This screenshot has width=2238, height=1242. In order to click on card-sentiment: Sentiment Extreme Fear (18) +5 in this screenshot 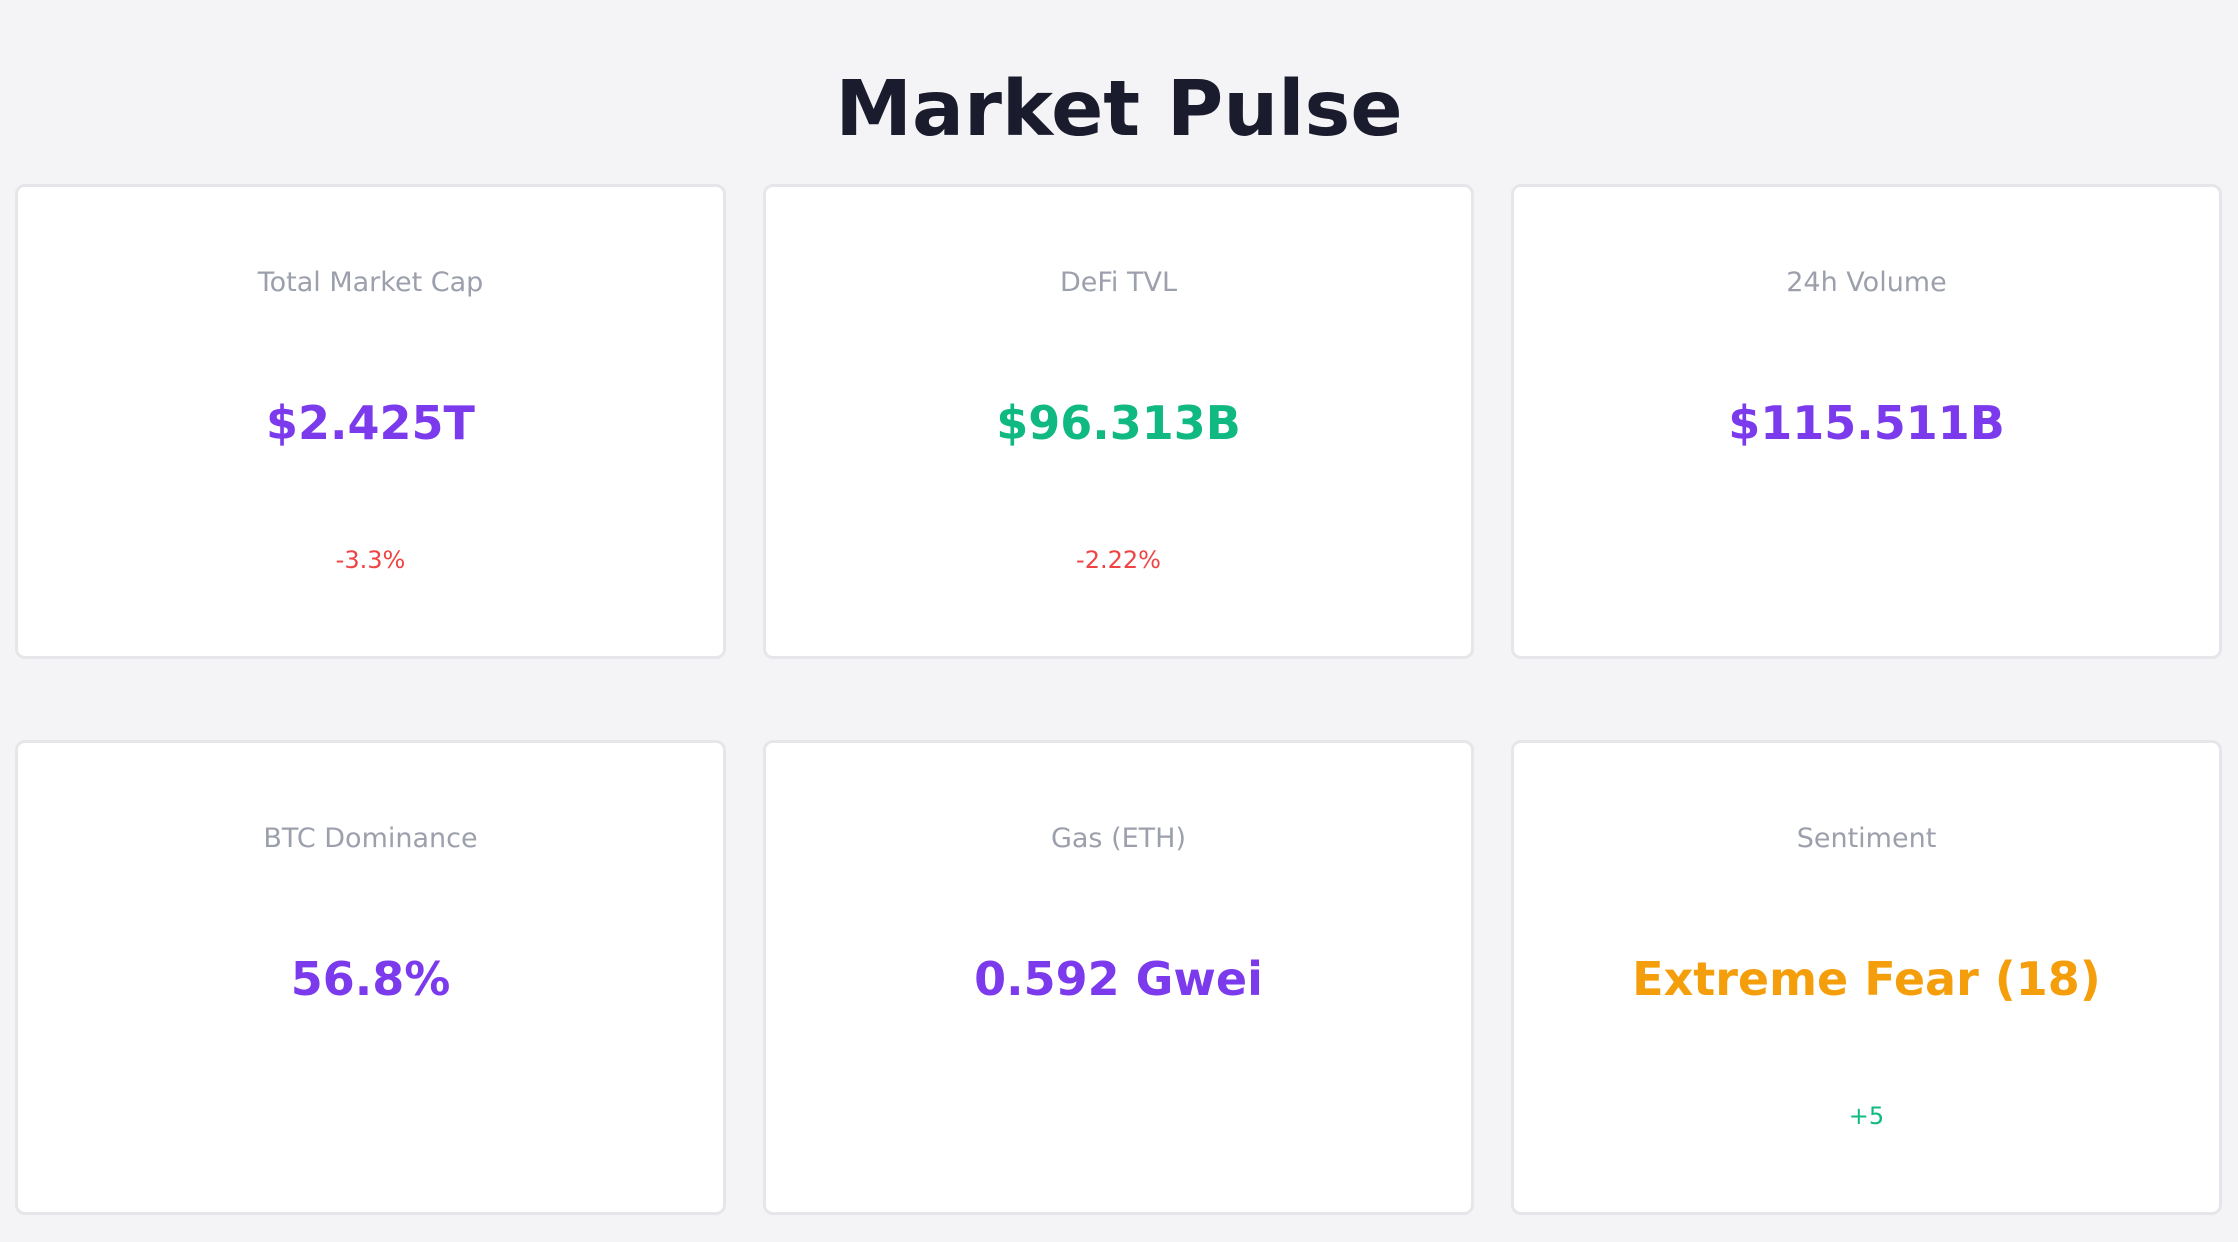, I will do `click(1866, 977)`.